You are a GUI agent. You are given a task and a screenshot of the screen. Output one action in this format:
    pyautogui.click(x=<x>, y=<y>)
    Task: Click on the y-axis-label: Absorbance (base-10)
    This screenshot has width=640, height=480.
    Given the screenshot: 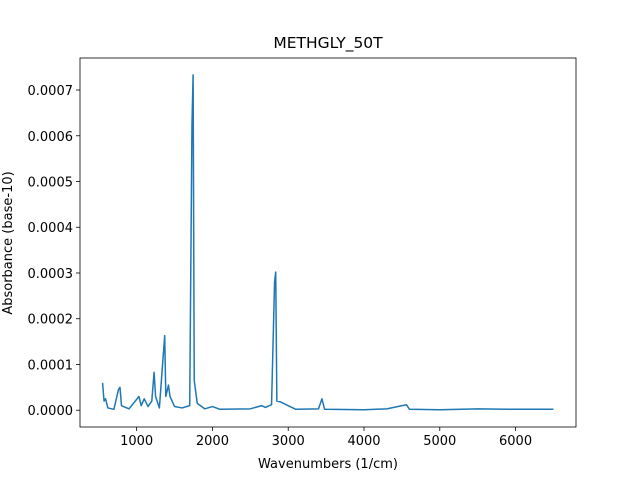 What is the action you would take?
    pyautogui.click(x=8, y=242)
    